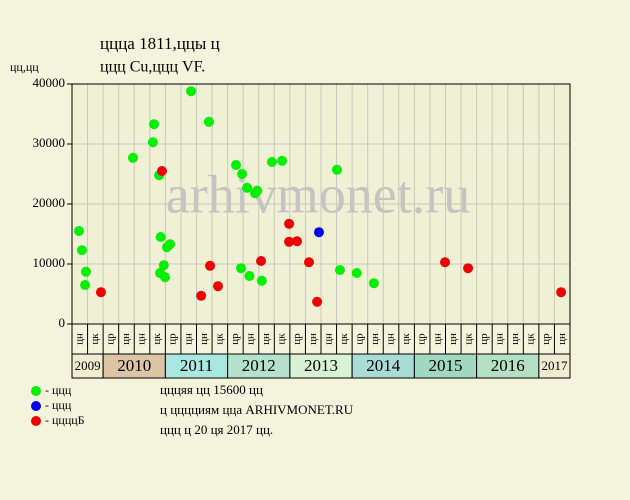  I want to click on y-tick-label: 40000, so click(49, 82).